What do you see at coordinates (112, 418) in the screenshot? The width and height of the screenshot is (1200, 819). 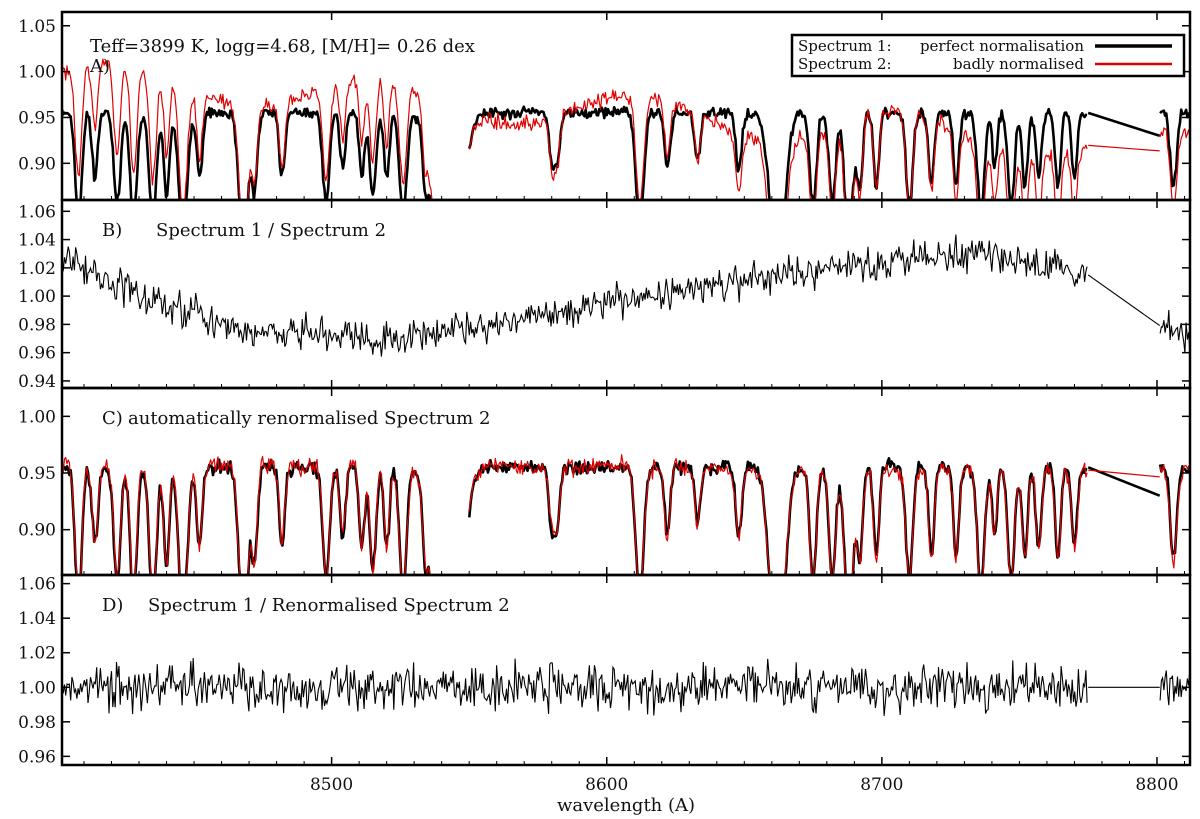 I see `panel-title: C)` at bounding box center [112, 418].